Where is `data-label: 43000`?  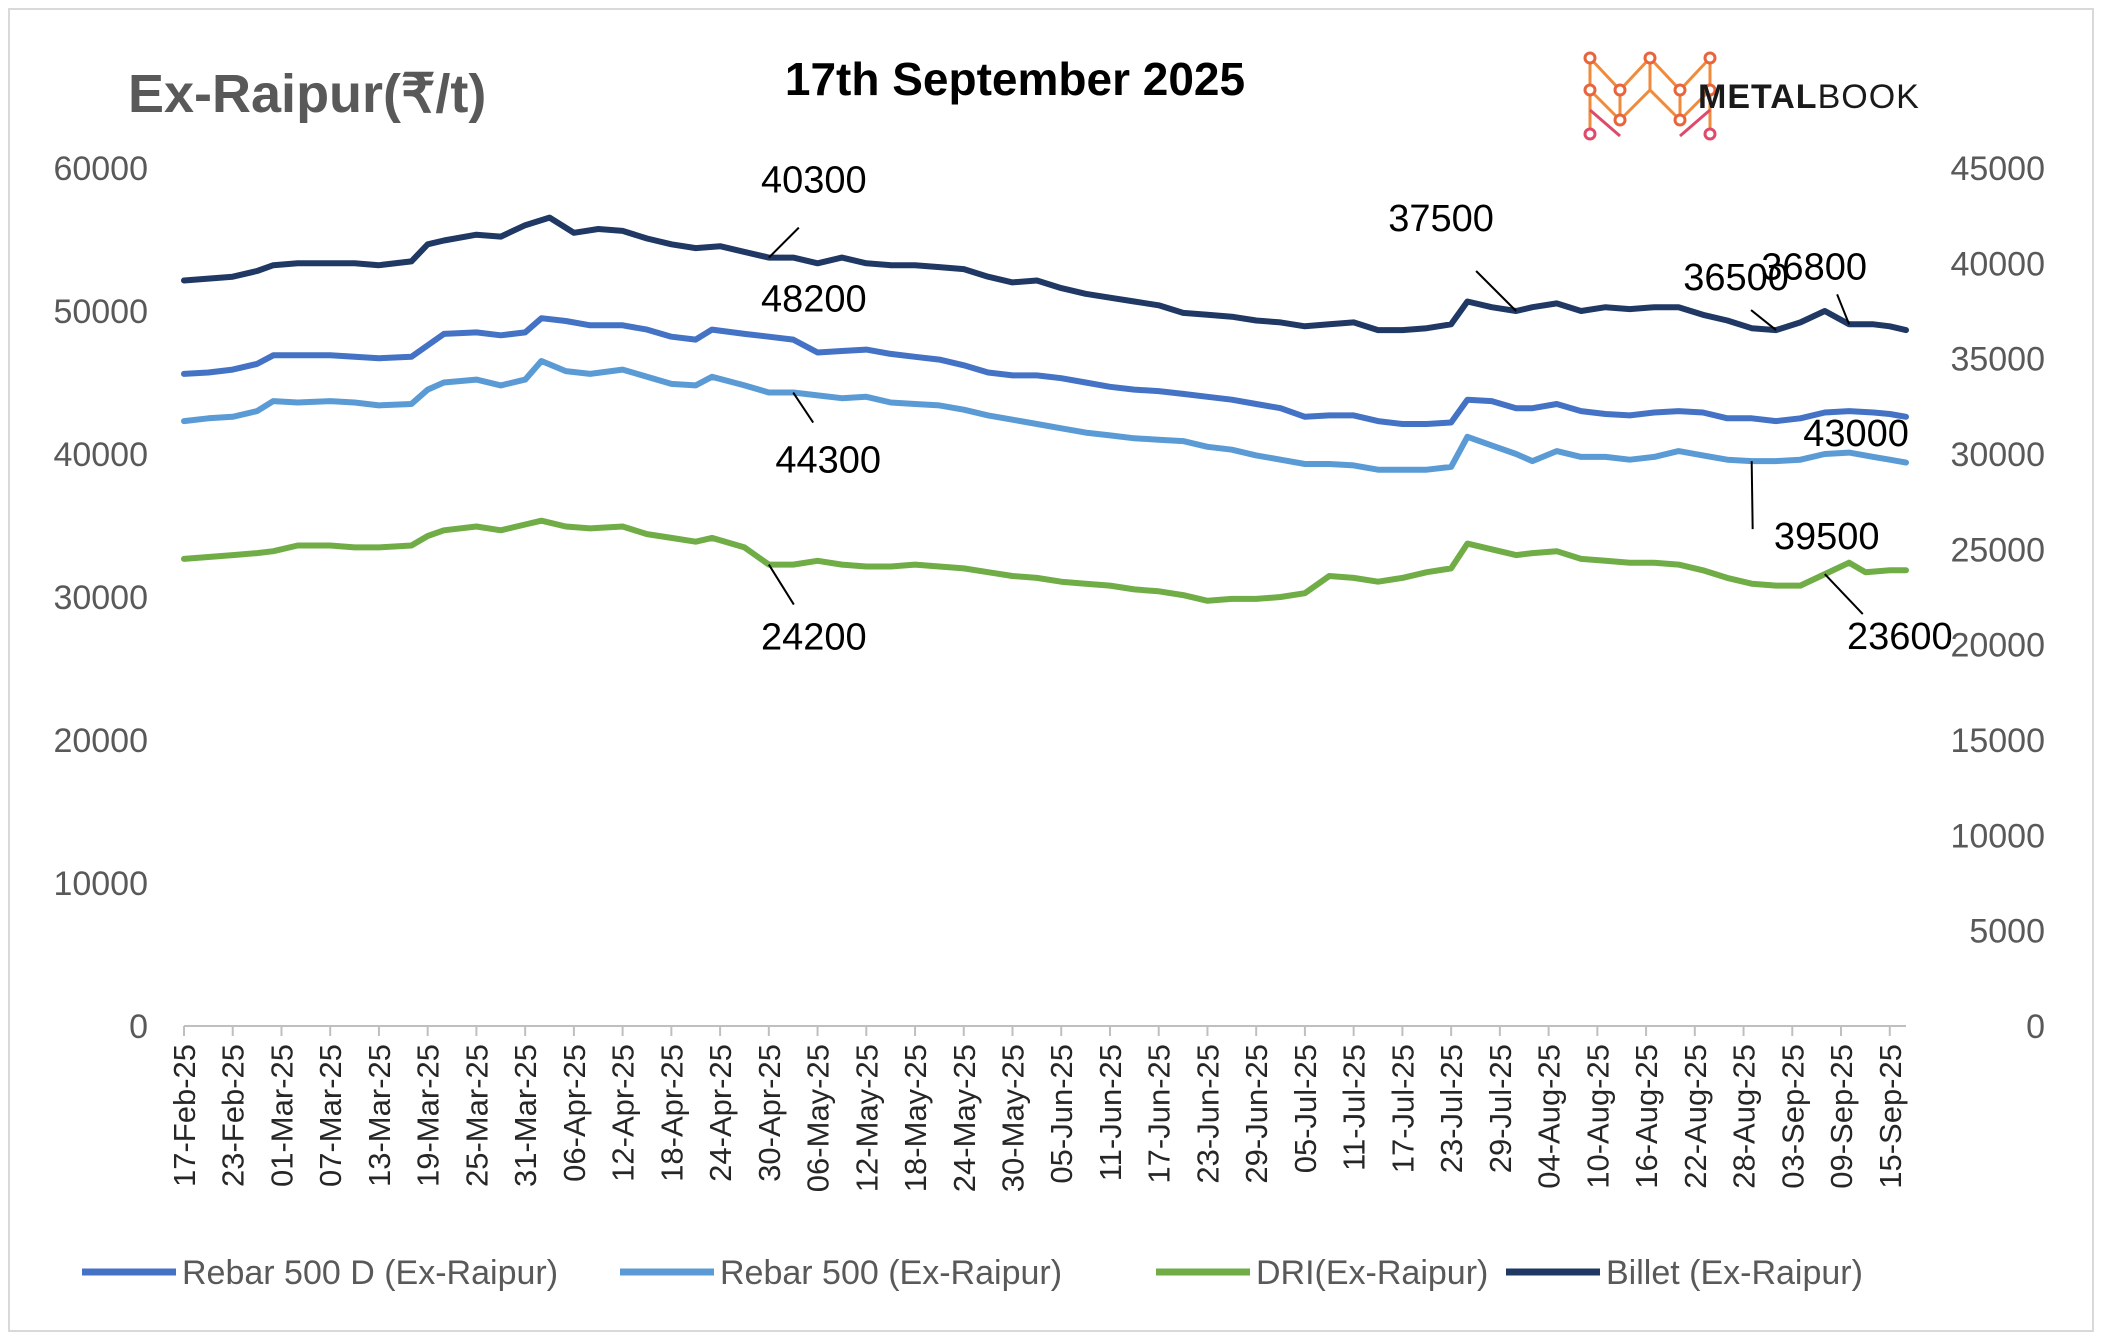 data-label: 43000 is located at coordinates (1856, 434).